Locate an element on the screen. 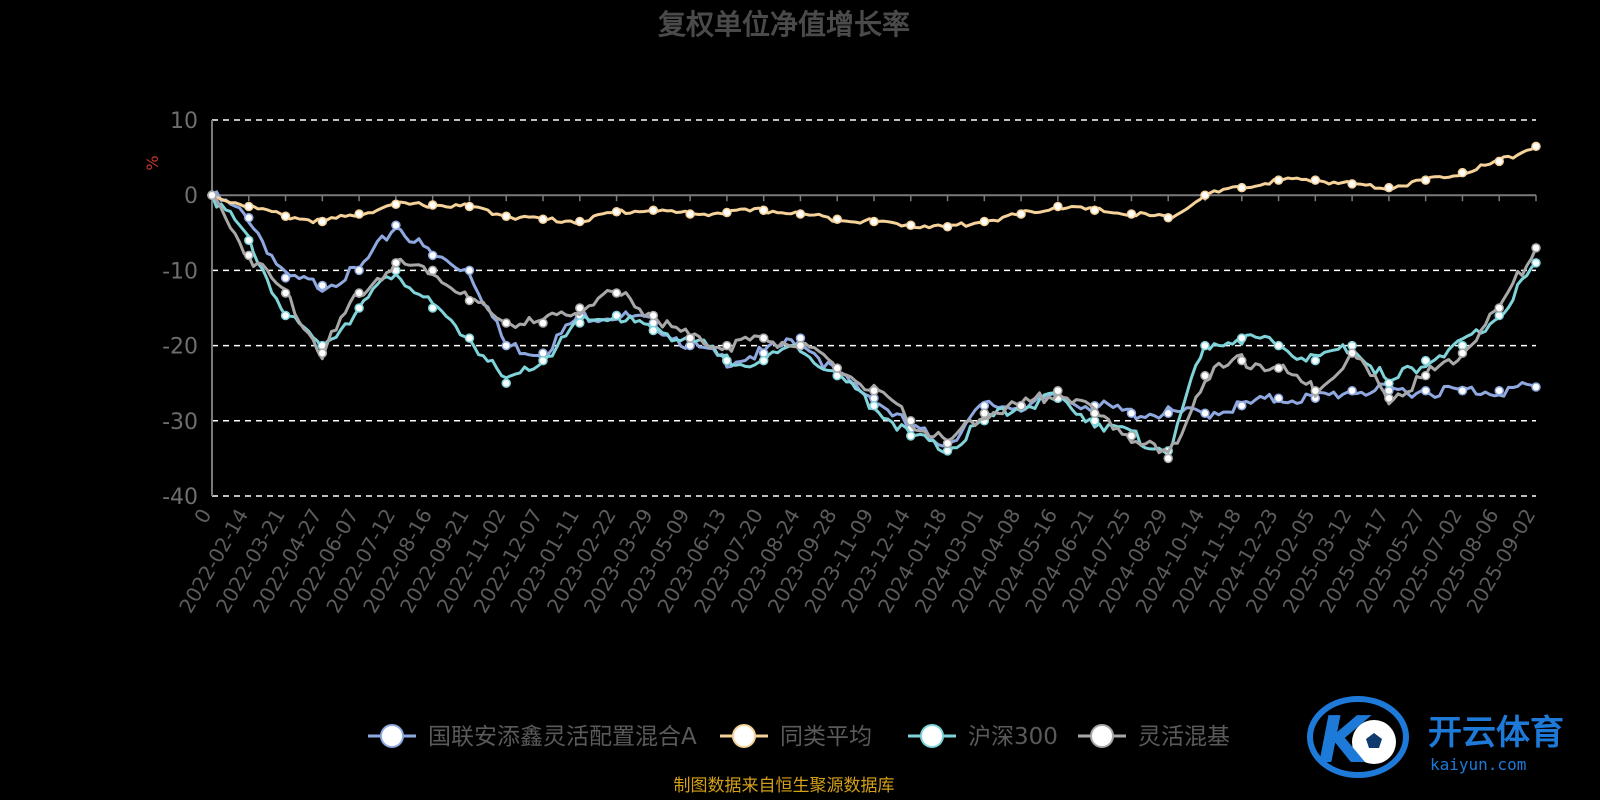  series-line is located at coordinates (874, 187).